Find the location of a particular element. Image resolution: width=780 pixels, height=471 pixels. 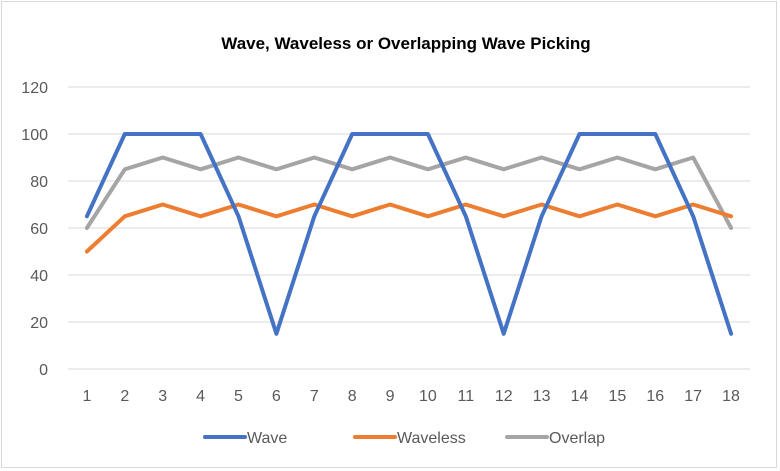

x-tick-label: 11 is located at coordinates (466, 396).